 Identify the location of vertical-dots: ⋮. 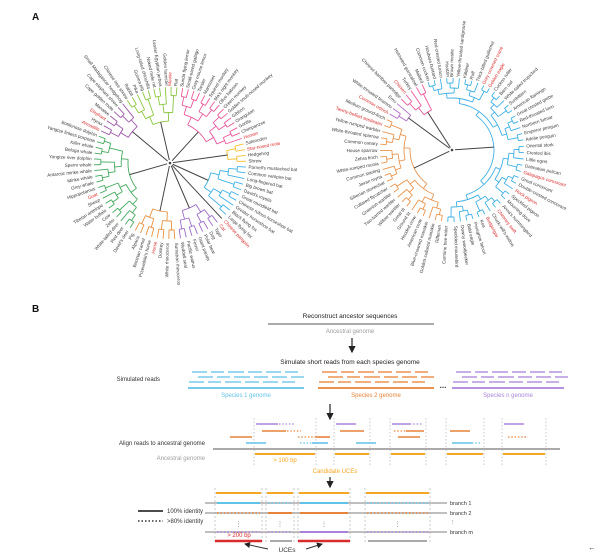
(239, 525).